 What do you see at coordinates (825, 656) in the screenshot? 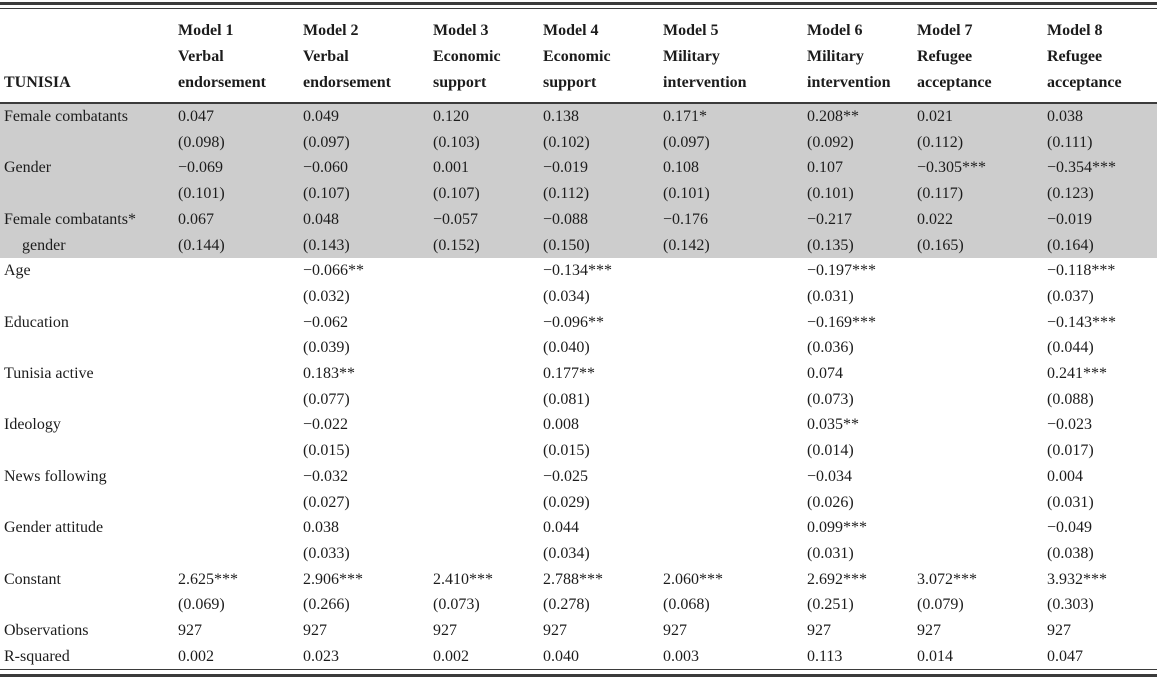
I see `stat-cell-r1-m6: 0.113` at bounding box center [825, 656].